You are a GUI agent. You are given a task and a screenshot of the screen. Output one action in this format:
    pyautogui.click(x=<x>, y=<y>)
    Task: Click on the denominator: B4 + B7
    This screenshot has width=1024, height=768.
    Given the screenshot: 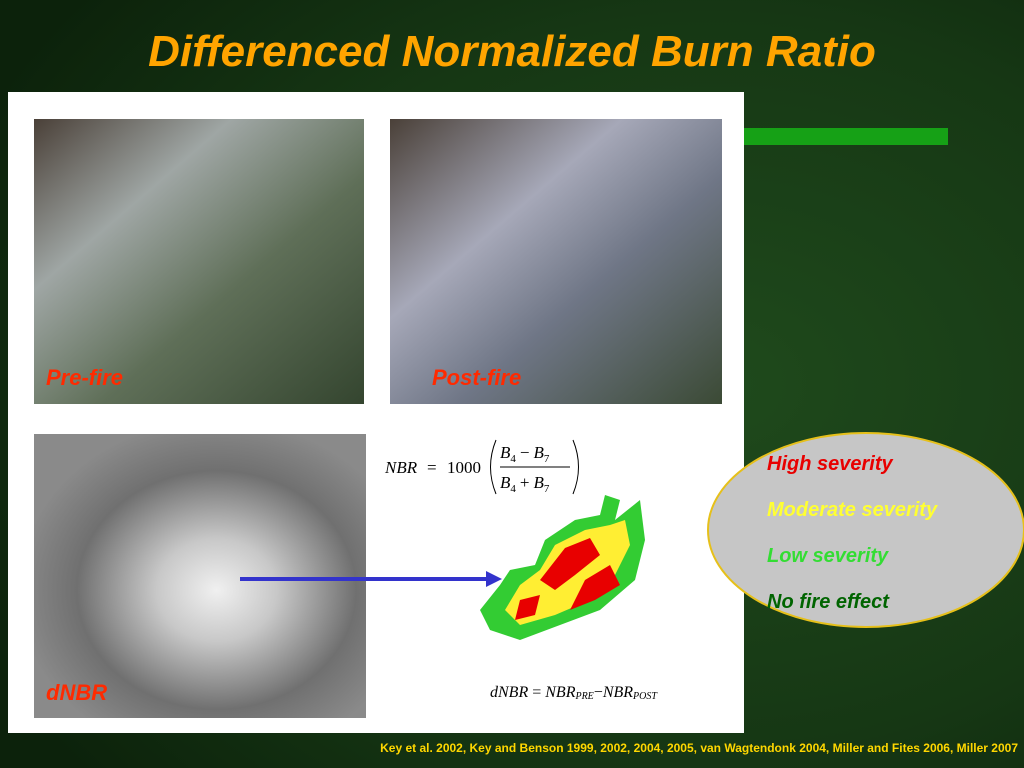 What is the action you would take?
    pyautogui.click(x=525, y=484)
    